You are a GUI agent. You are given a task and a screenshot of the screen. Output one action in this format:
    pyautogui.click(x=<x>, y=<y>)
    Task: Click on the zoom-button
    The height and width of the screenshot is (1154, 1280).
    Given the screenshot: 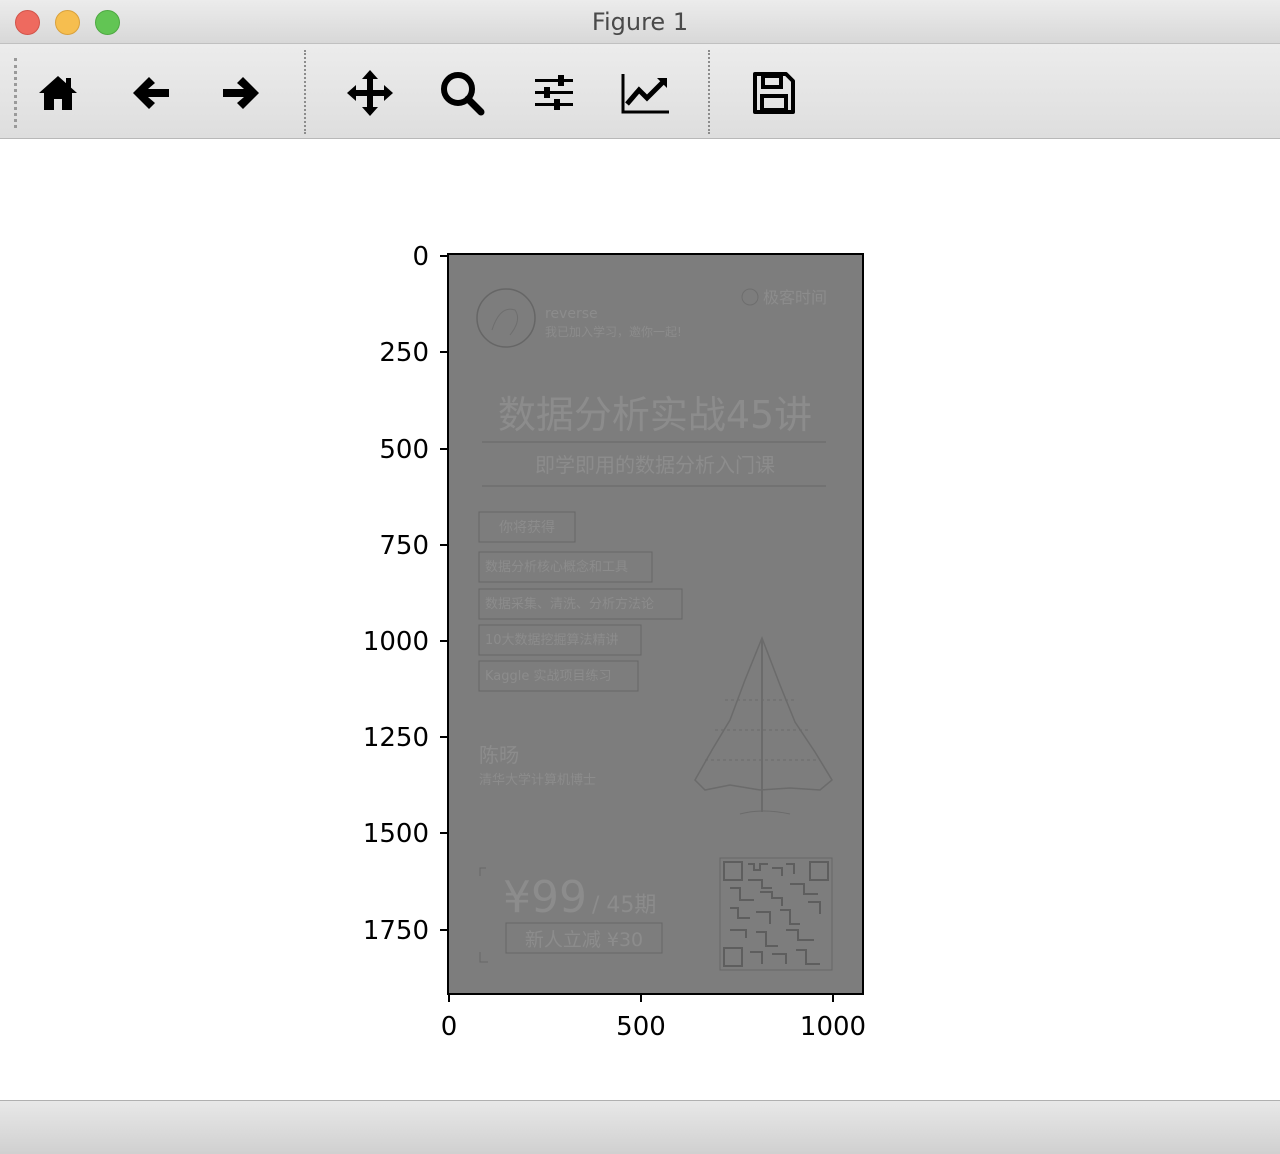 What is the action you would take?
    pyautogui.click(x=462, y=93)
    